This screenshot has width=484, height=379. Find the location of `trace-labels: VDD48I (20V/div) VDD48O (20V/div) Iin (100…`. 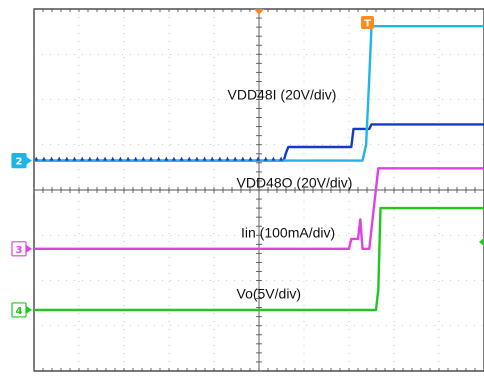

trace-labels: VDD48I (20V/div) VDD48O (20V/div) Iin (100… is located at coordinates (290, 194).